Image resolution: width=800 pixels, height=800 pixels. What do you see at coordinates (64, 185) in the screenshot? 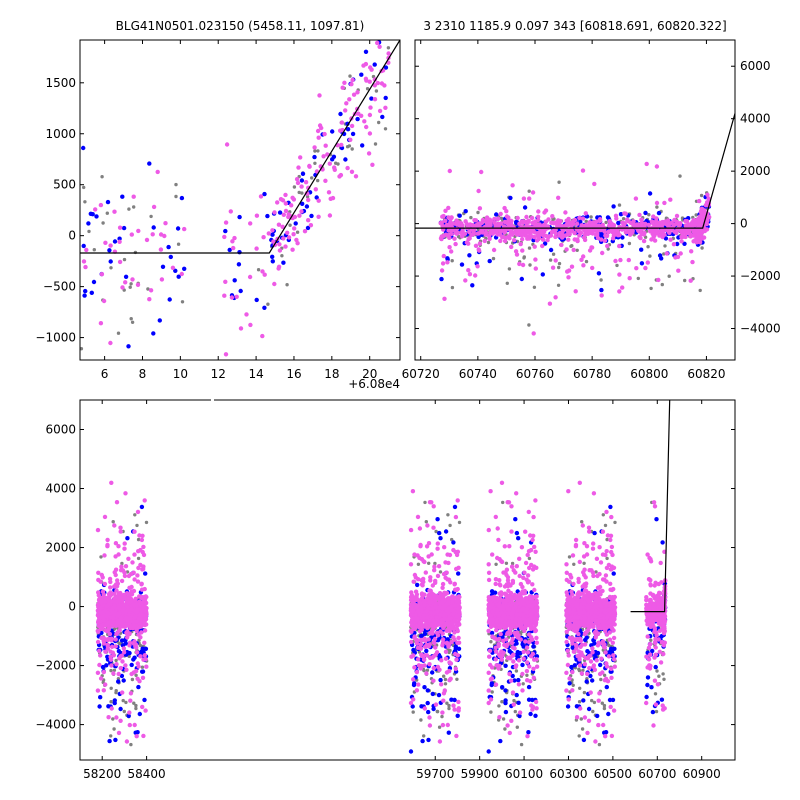
I see `y-tick-label: 500` at bounding box center [64, 185].